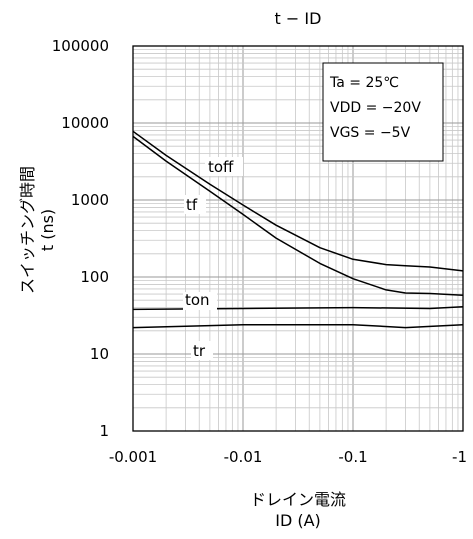  I want to click on y-axis-unit: t (ns), so click(47, 230).